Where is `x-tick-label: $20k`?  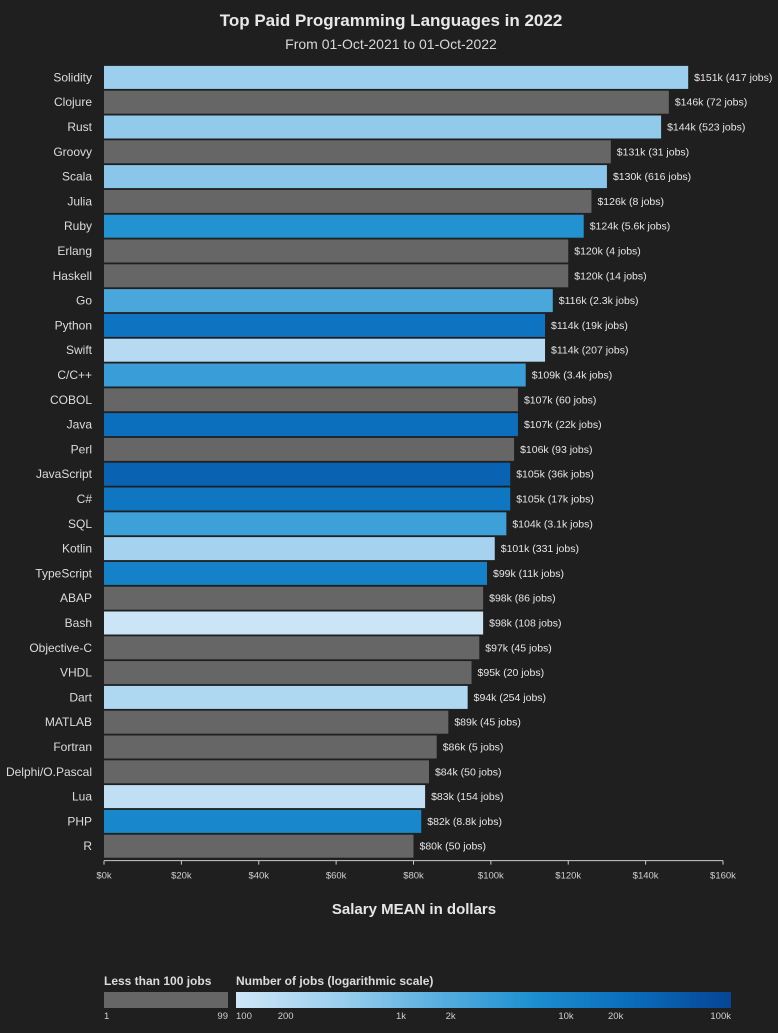
x-tick-label: $20k is located at coordinates (181, 876).